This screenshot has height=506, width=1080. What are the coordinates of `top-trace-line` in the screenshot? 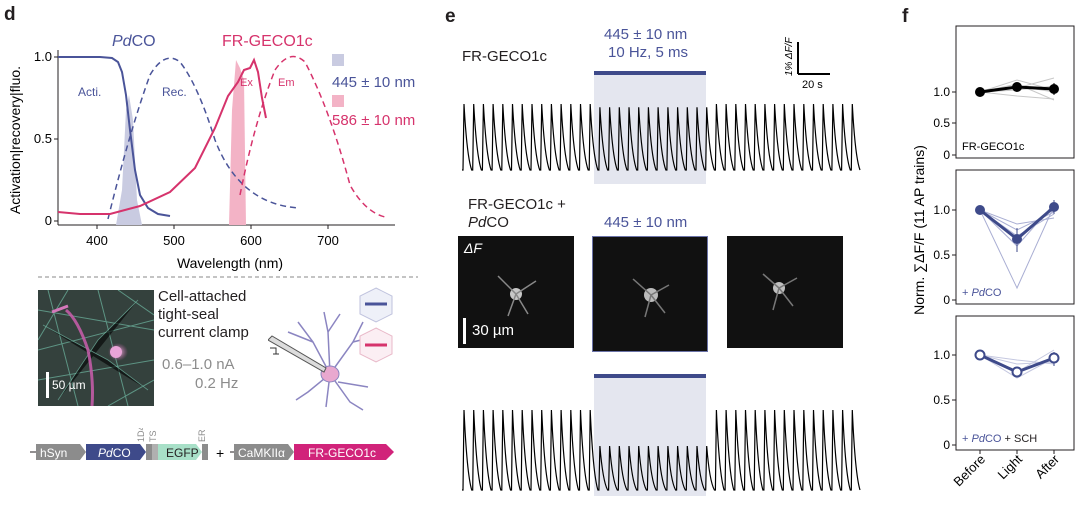 It's located at (661, 137).